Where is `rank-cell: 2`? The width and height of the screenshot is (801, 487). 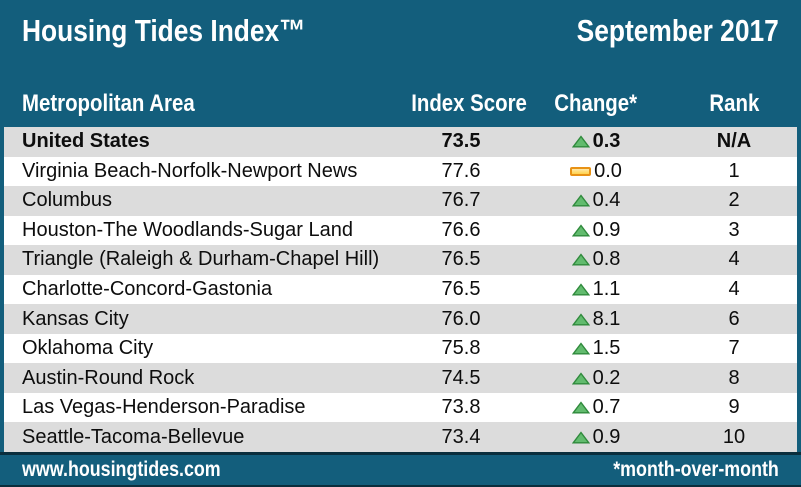
rank-cell: 2 is located at coordinates (734, 200).